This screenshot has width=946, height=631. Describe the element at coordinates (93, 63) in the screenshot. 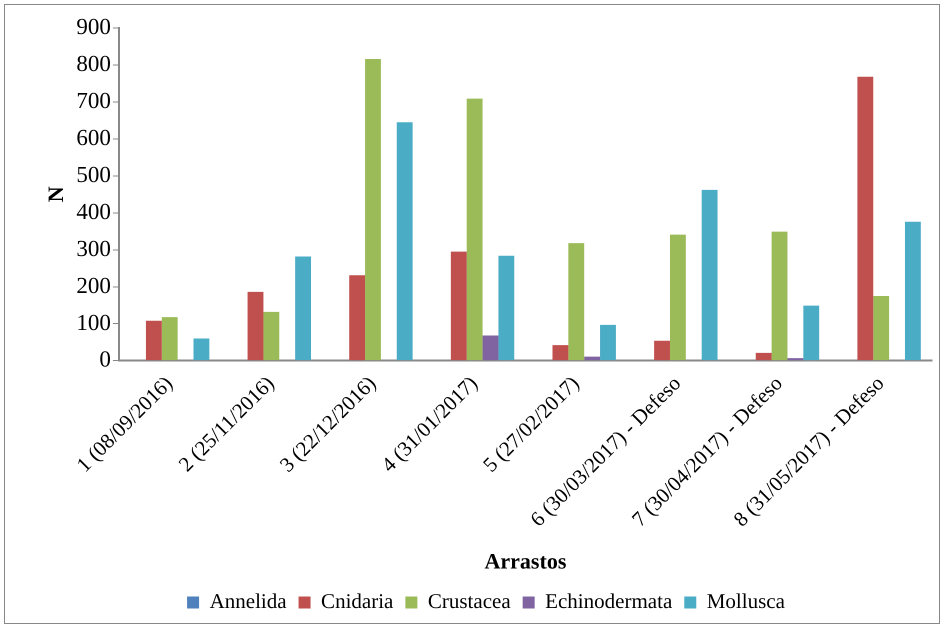

I see `y-tick-label: 800` at that location.